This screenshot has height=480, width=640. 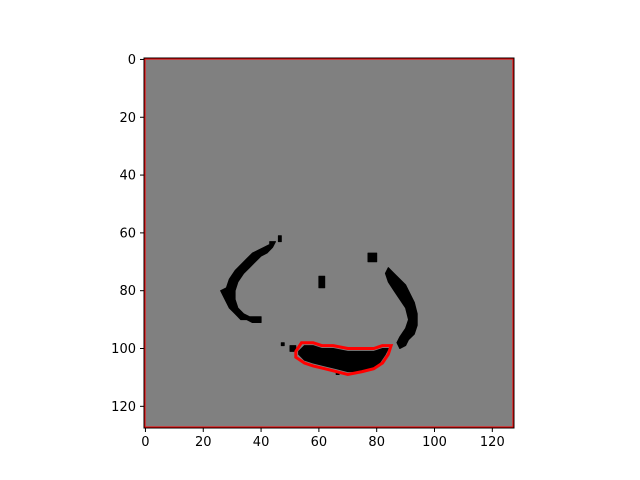 What do you see at coordinates (319, 442) in the screenshot?
I see `x-tick-label: 60` at bounding box center [319, 442].